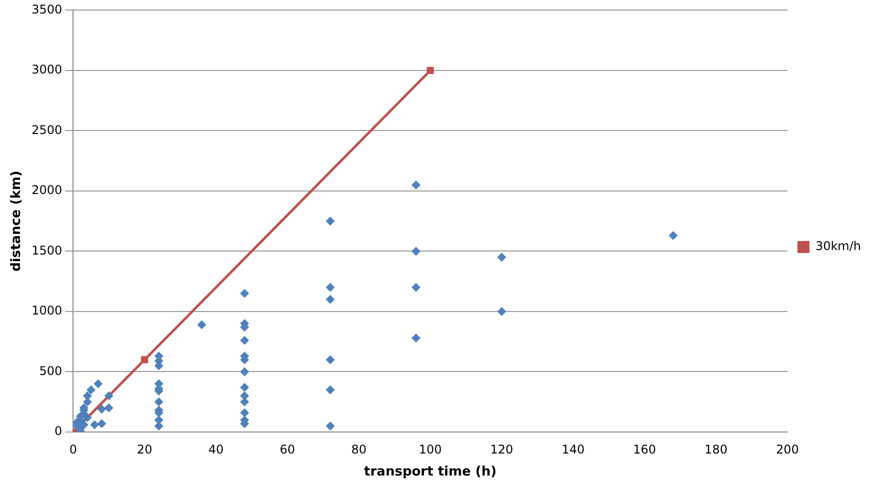 The width and height of the screenshot is (881, 489). What do you see at coordinates (838, 246) in the screenshot?
I see `legend-label: 30km/h` at bounding box center [838, 246].